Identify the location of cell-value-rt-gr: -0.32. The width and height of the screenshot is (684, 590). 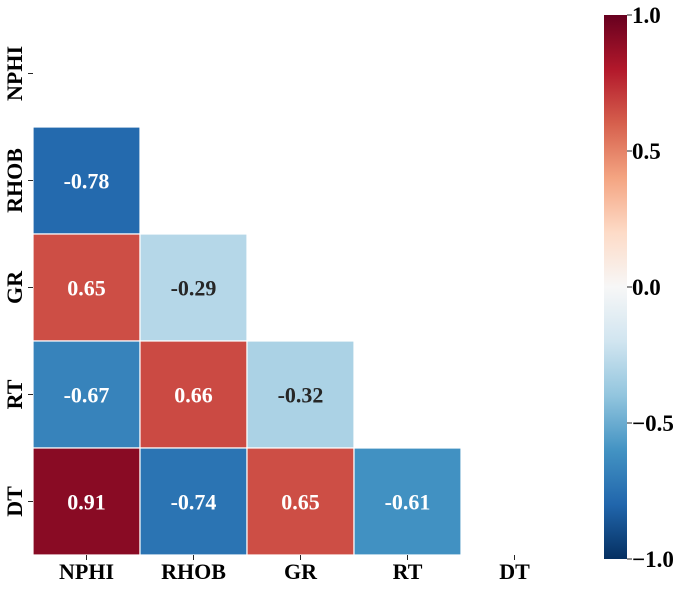
(301, 395).